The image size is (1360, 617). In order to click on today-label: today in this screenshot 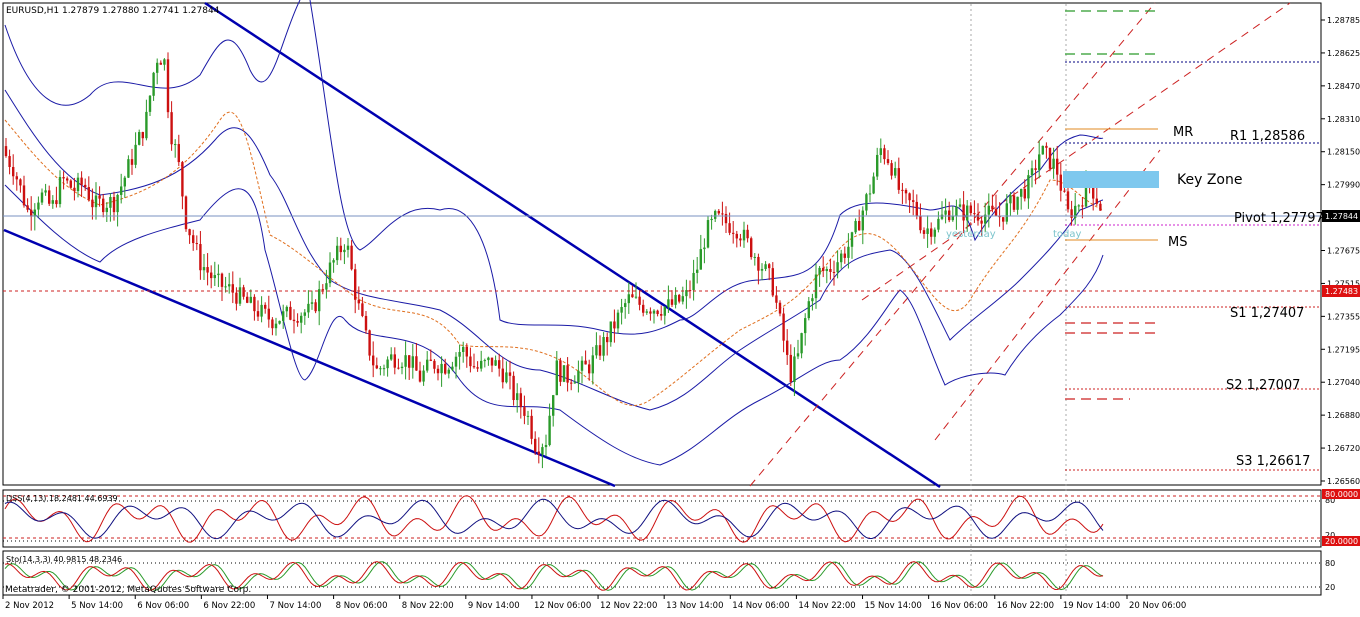, I will do `click(1067, 234)`.